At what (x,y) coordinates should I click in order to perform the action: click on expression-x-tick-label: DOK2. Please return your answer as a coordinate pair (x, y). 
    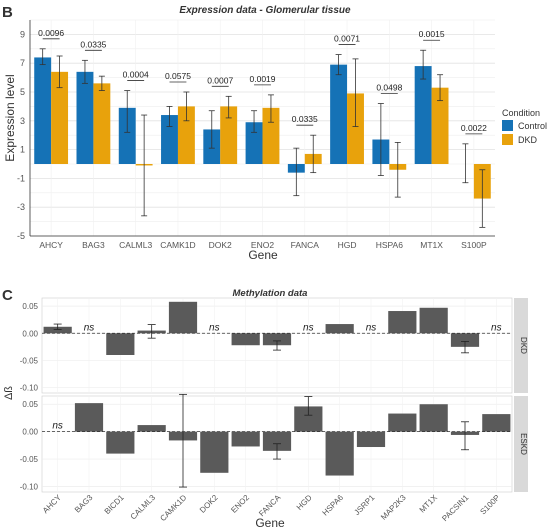
    Looking at the image, I should click on (220, 245).